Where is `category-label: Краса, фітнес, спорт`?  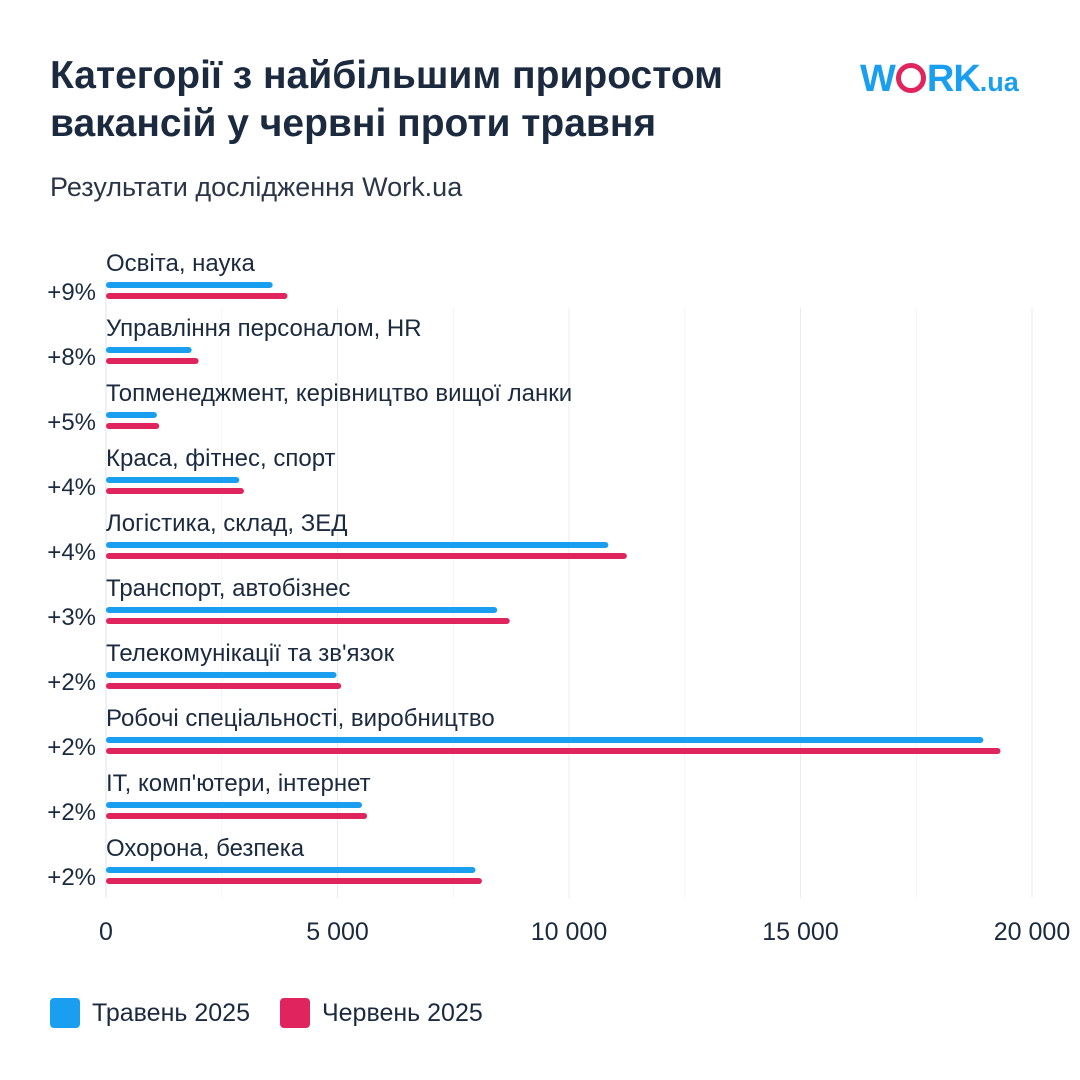 category-label: Краса, фітнес, спорт is located at coordinates (221, 458).